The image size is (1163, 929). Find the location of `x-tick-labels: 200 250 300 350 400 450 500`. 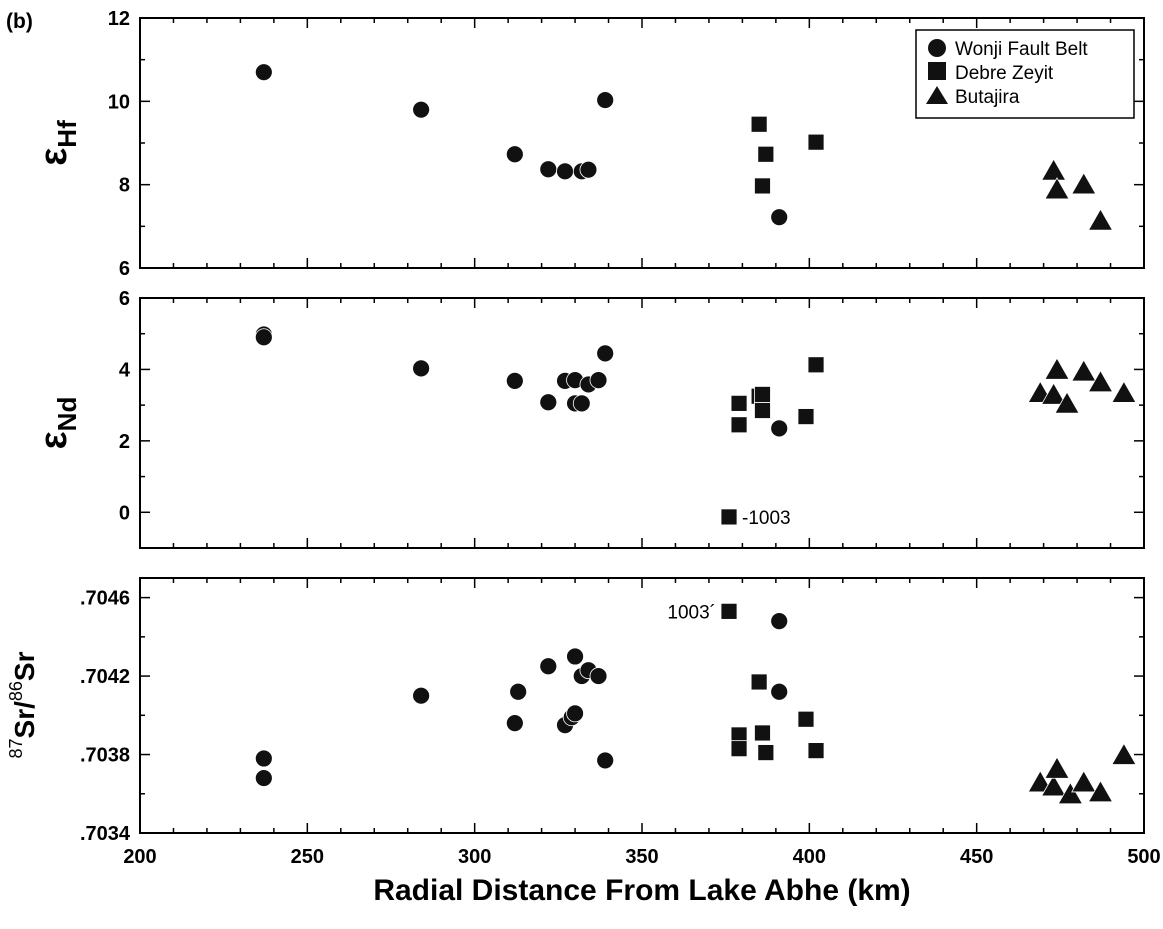

x-tick-labels: 200 250 300 350 400 450 500 is located at coordinates (641, 857).